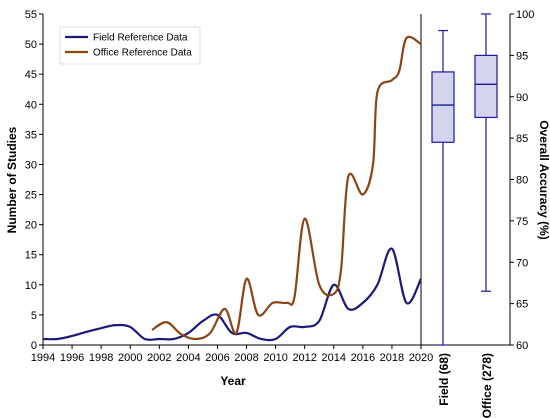  What do you see at coordinates (525, 15) in the screenshot?
I see `right-y-tick-label: 100` at bounding box center [525, 15].